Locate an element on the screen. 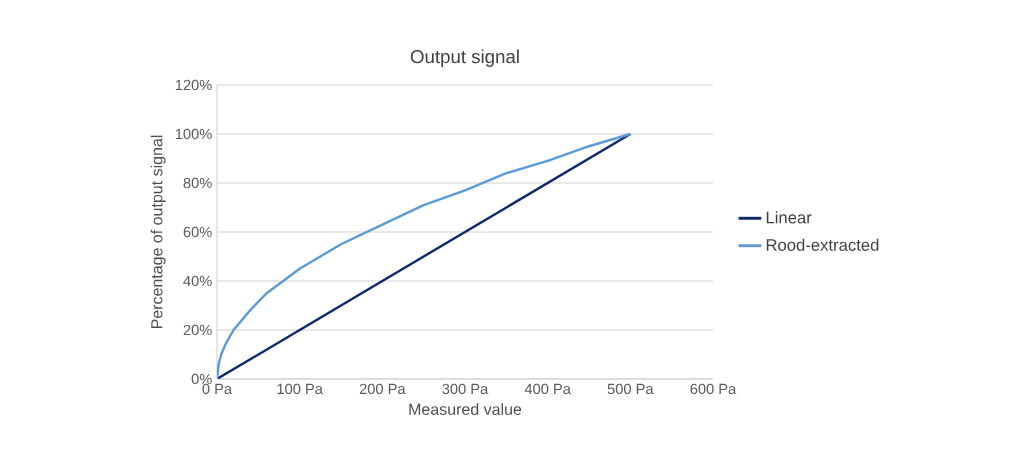  x-tick-label: 400 Pa is located at coordinates (547, 389).